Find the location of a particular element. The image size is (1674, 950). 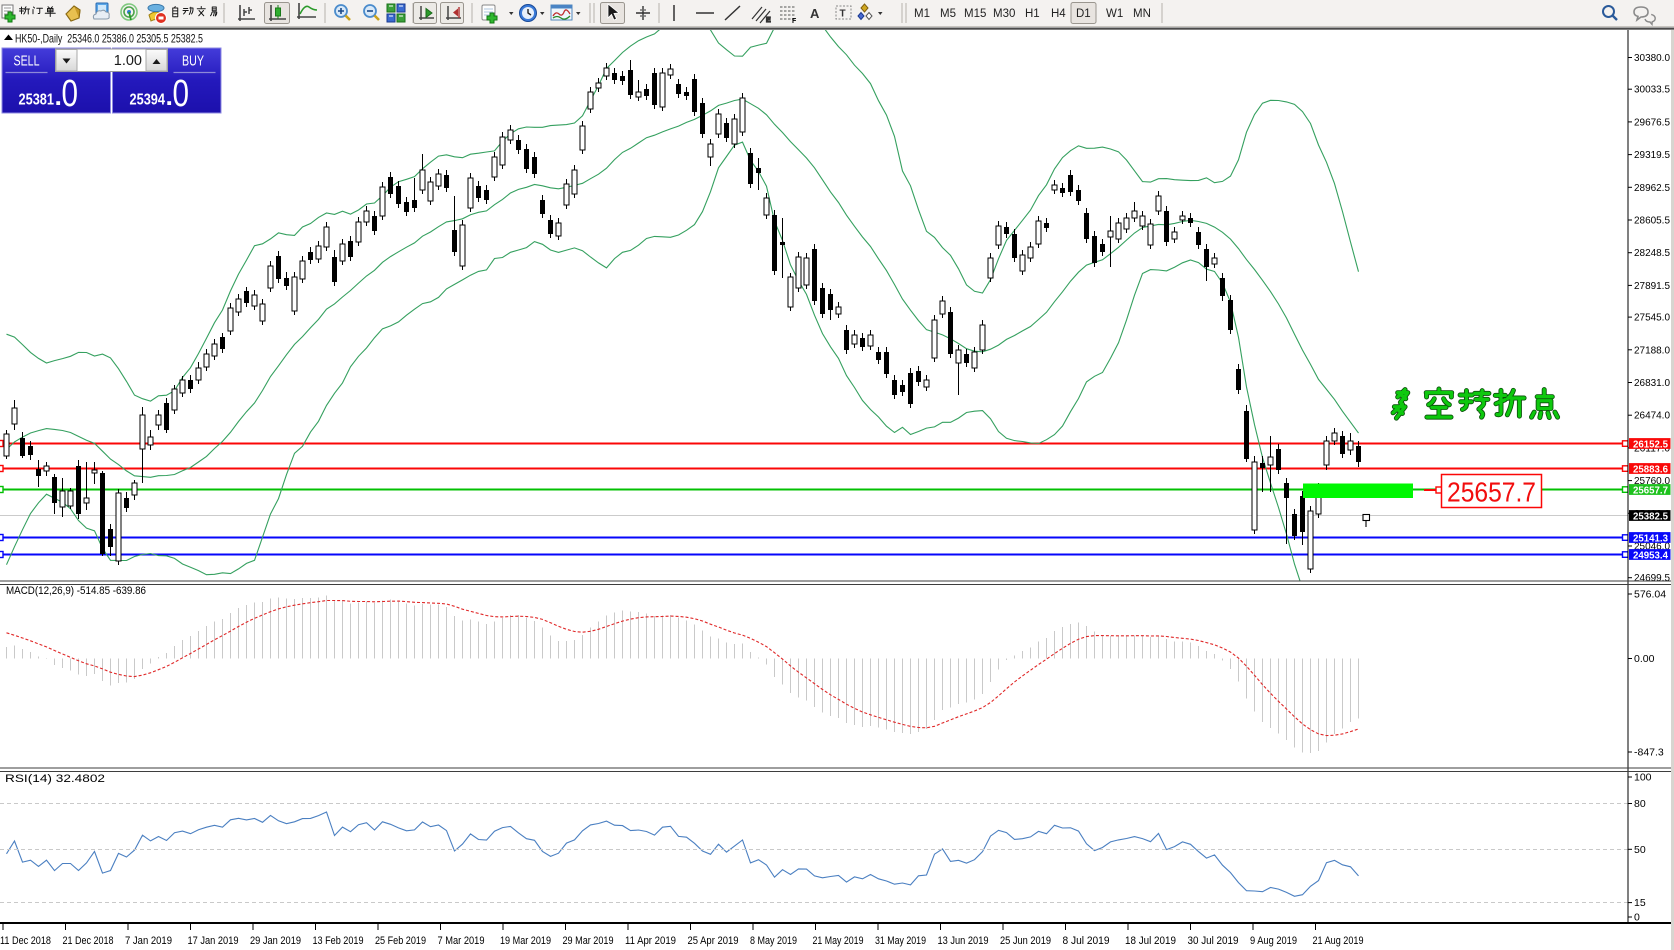

svg-text: T is located at coordinates (843, 14).